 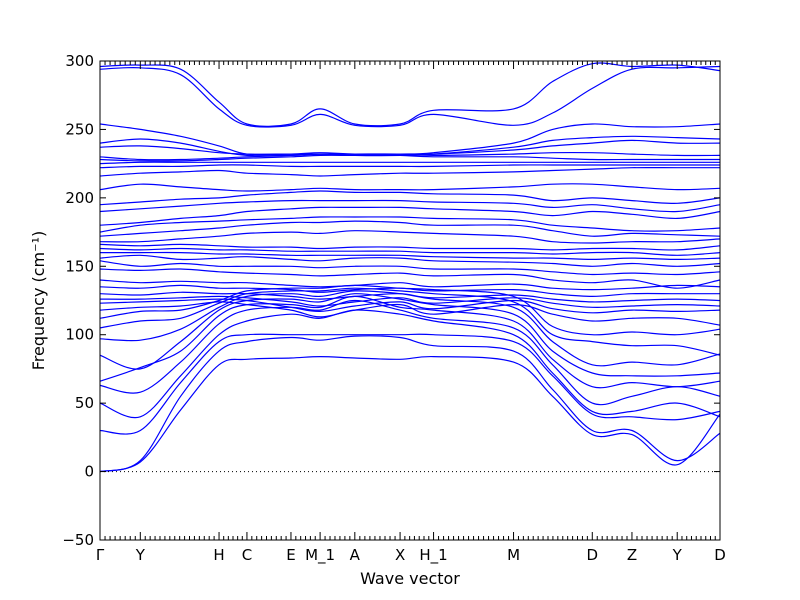 I want to click on x-tick-label: Z, so click(x=632, y=555).